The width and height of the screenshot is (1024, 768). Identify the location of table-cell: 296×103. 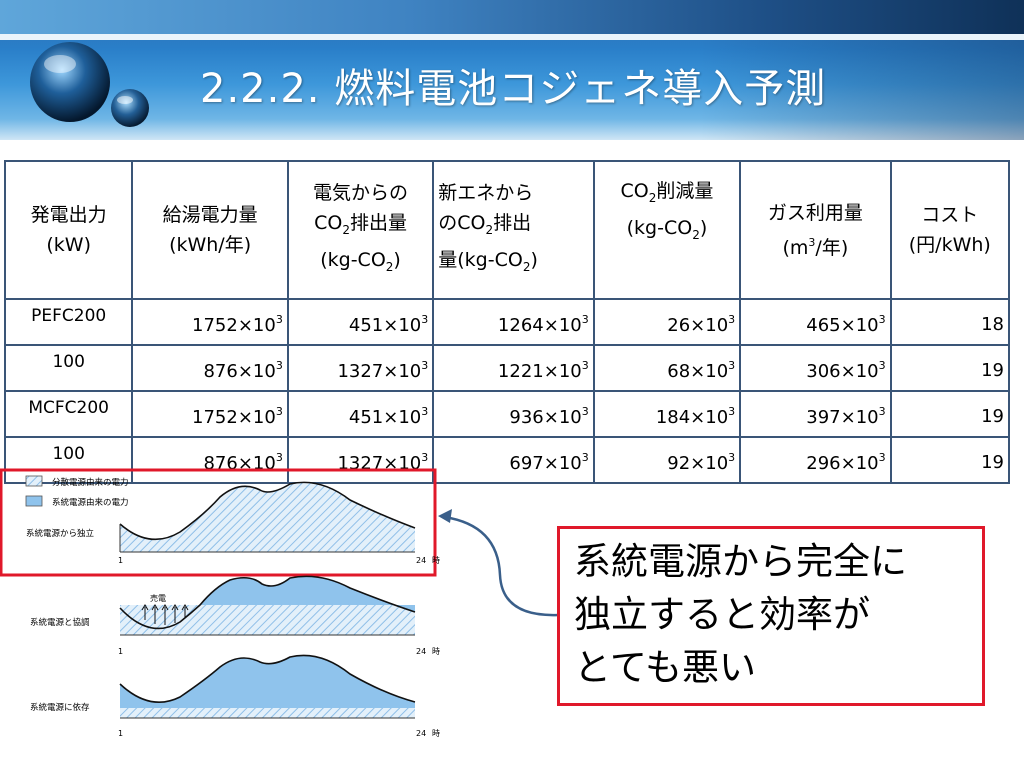
(815, 460).